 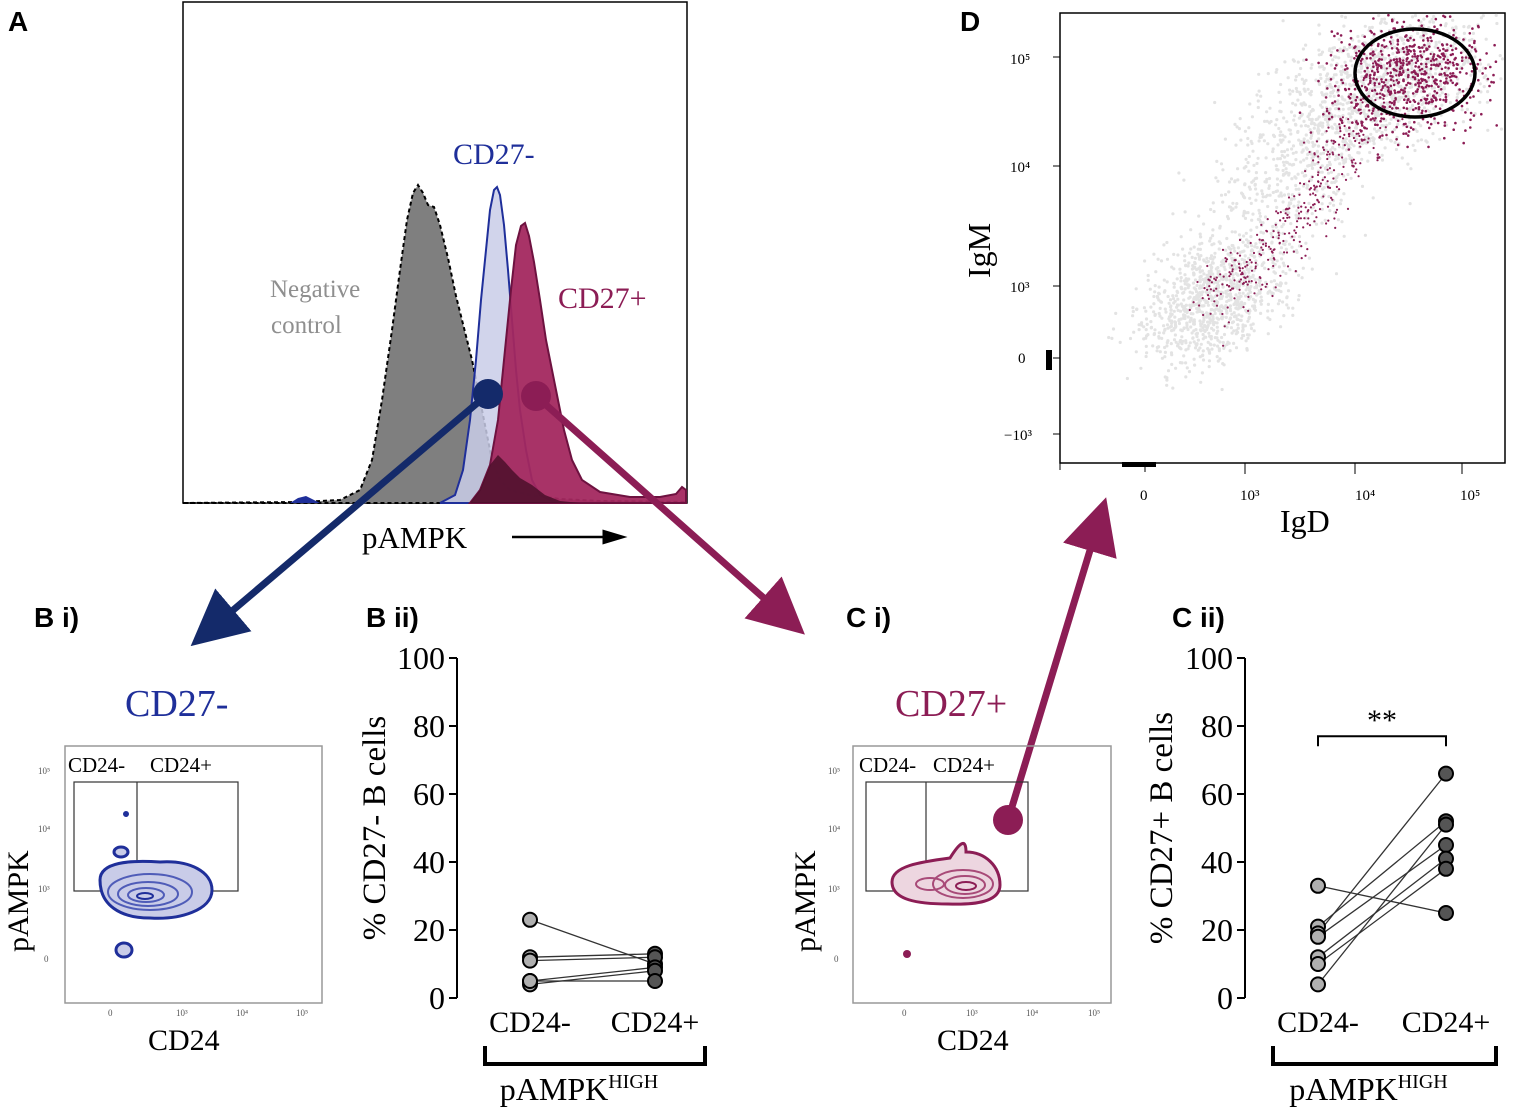 I want to click on y-axis-label: % CD27+ B cells, so click(x=1162, y=828).